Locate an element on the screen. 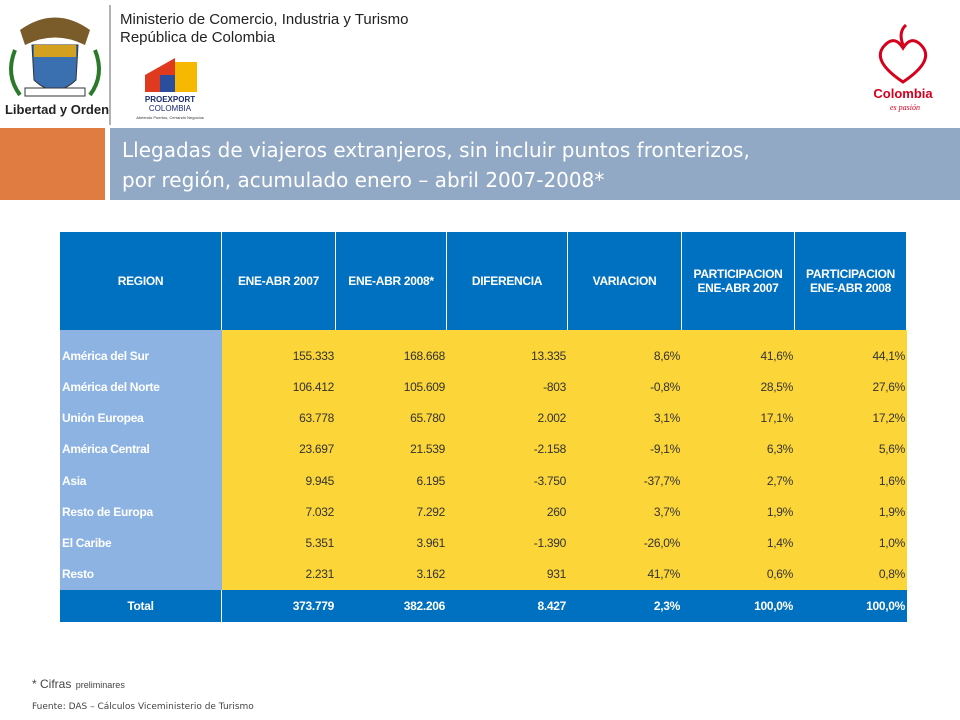 The height and width of the screenshot is (720, 960). value: 2,7% is located at coordinates (738, 481).